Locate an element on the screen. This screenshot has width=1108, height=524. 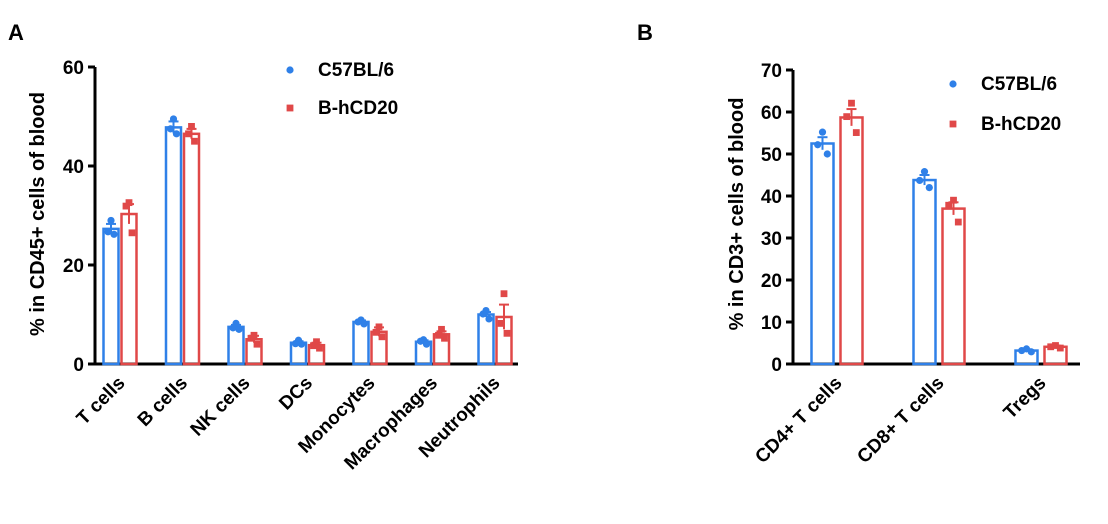
panel-b-ylabel: % in CD3+ cells of blood is located at coordinates (737, 214).